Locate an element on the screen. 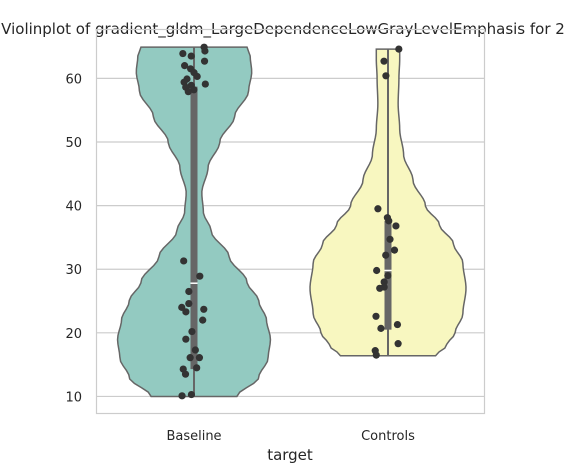 The width and height of the screenshot is (580, 473). iqr-box-baseline is located at coordinates (194, 228).